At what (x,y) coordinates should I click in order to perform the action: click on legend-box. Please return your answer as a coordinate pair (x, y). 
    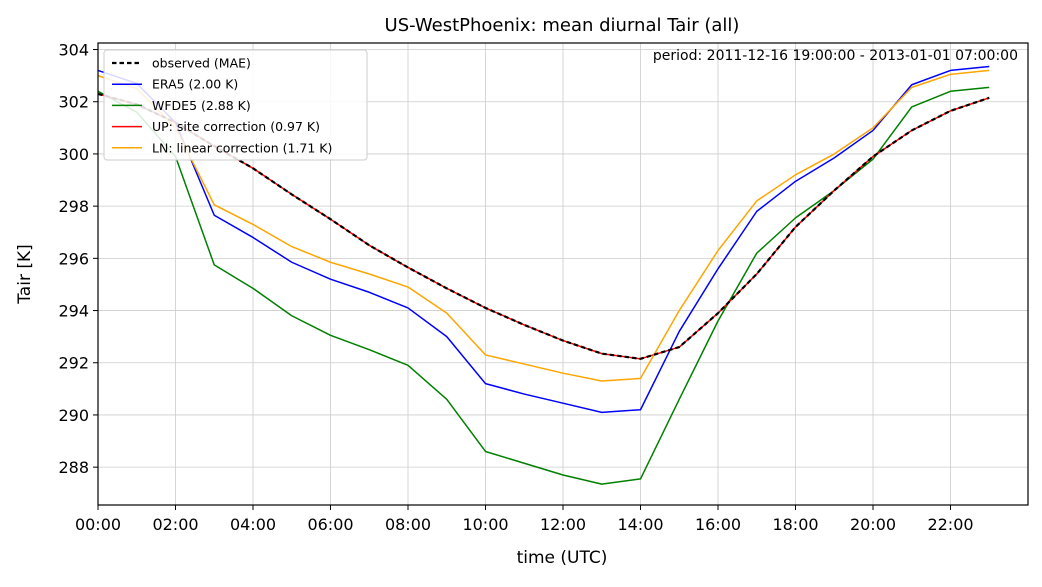
    Looking at the image, I should click on (235, 105).